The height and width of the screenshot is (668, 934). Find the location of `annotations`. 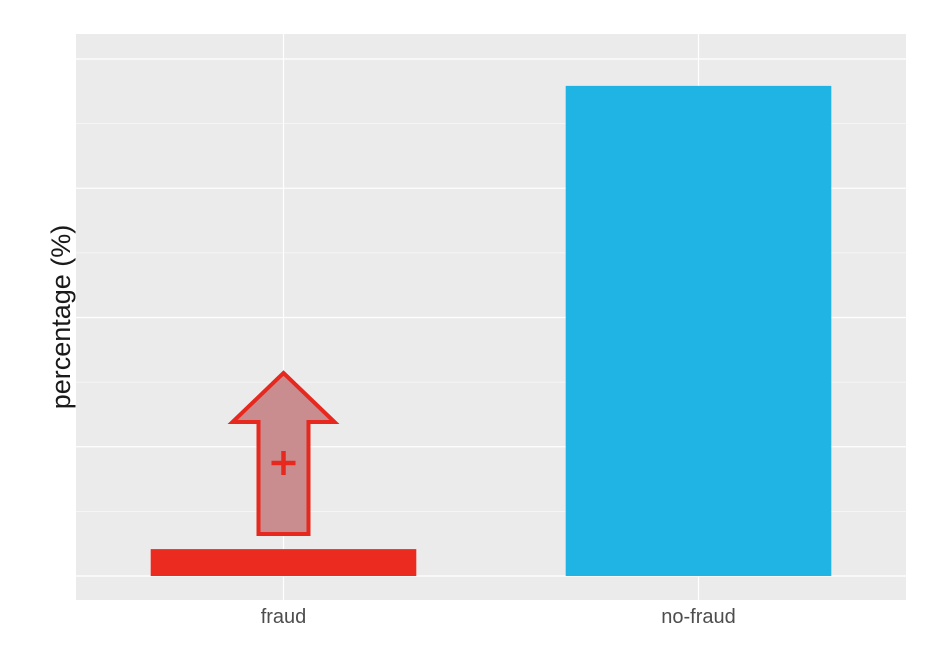

annotations is located at coordinates (283, 453).